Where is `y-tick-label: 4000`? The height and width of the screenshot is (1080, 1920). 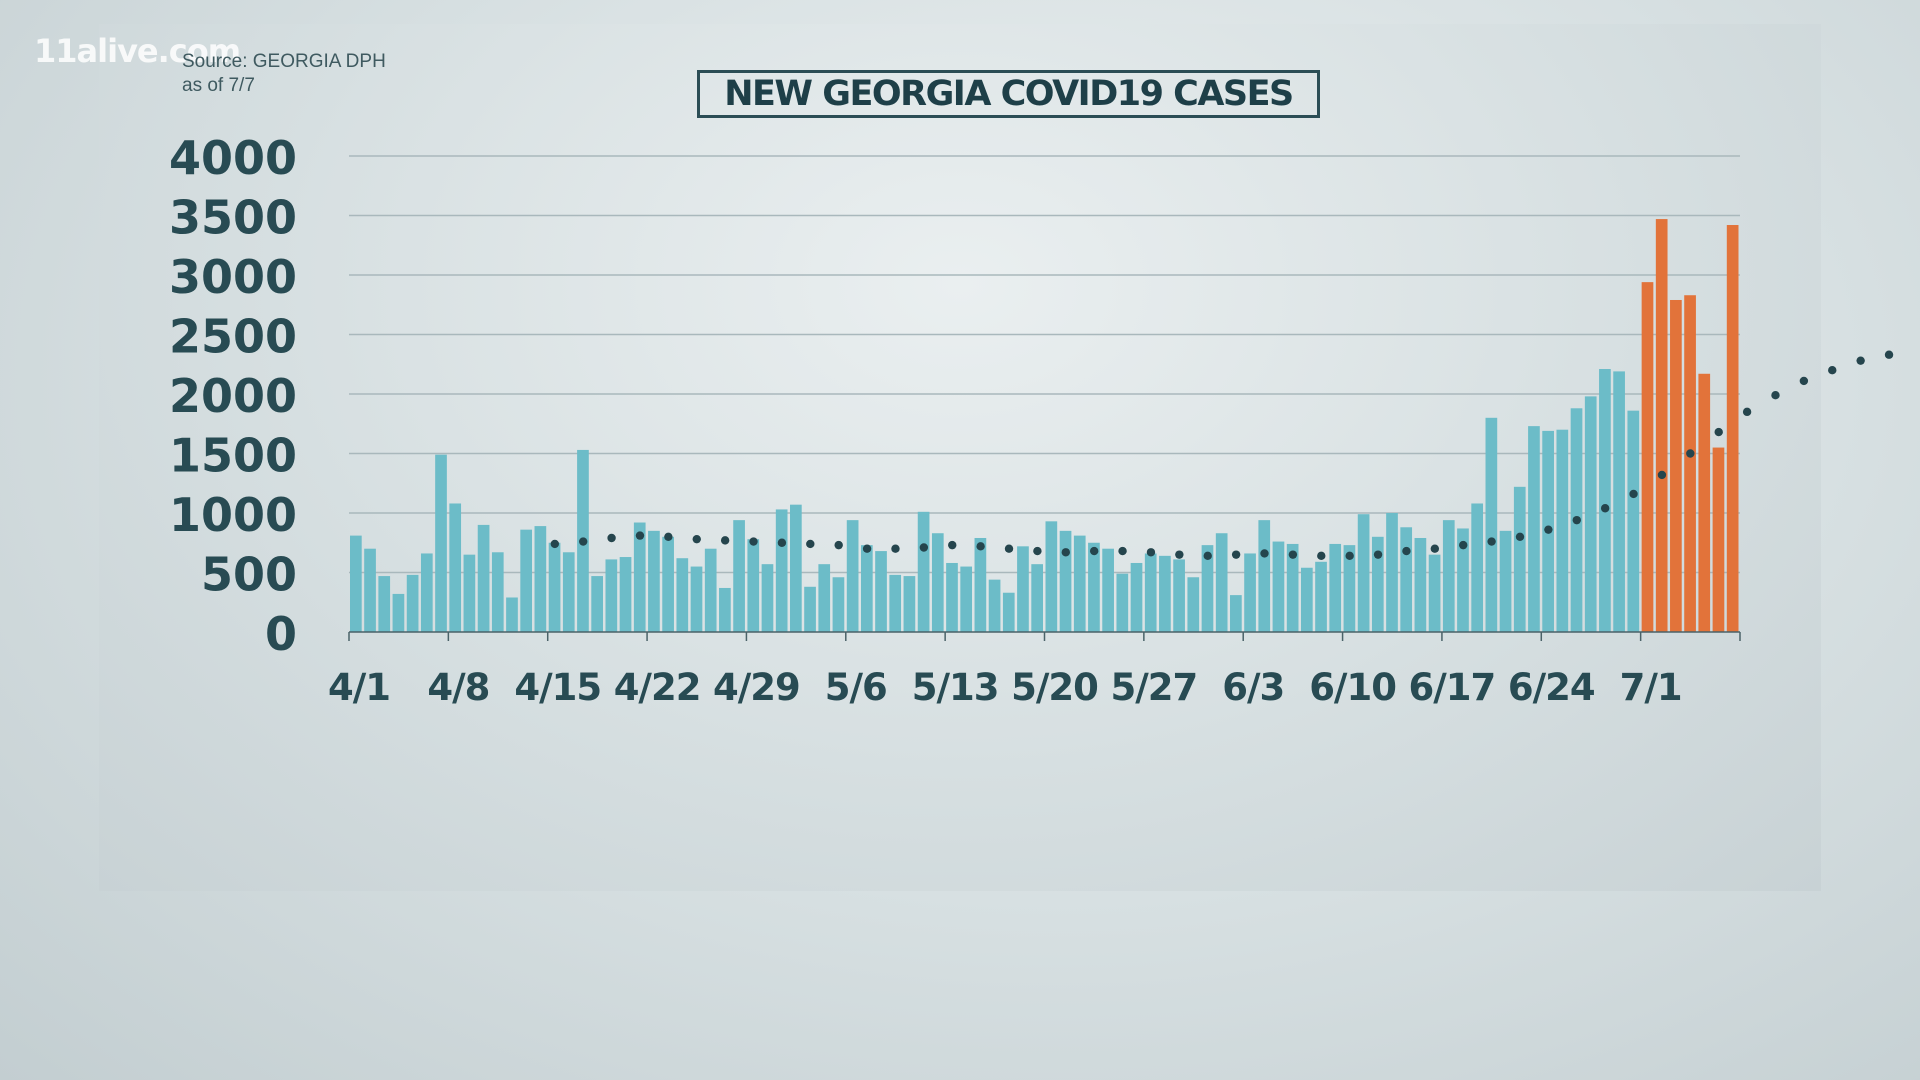
y-tick-label: 4000 is located at coordinates (233, 158).